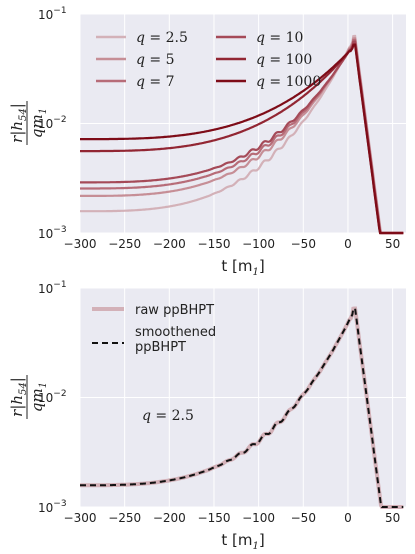 Image resolution: width=415 pixels, height=554 pixels. I want to click on top-y-tick-labels: 10⁻¹ 10⁻² 10⁻³, so click(52, 123).